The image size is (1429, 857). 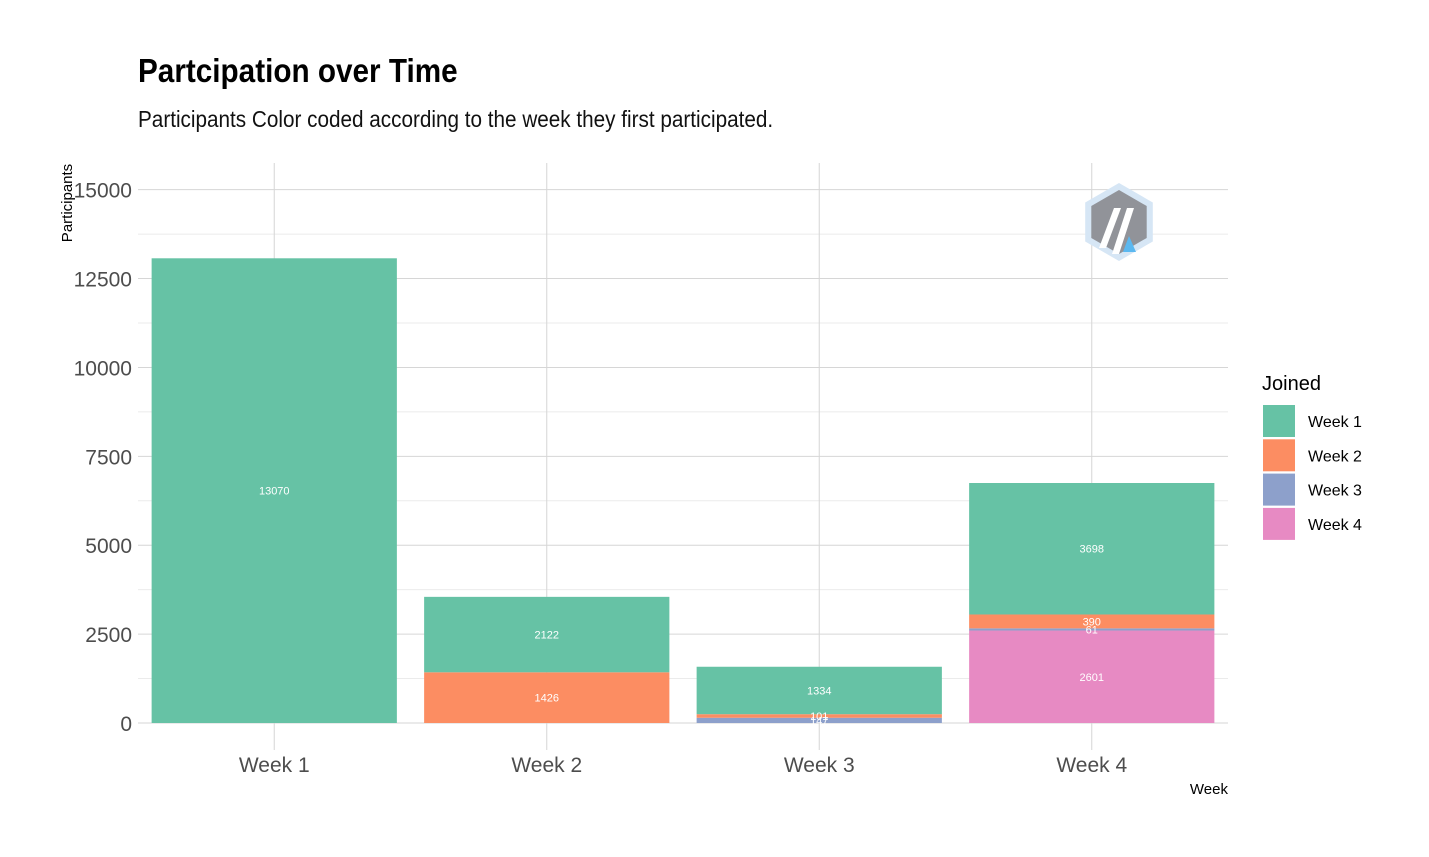 I want to click on x-axis-title: Week, so click(x=1209, y=789).